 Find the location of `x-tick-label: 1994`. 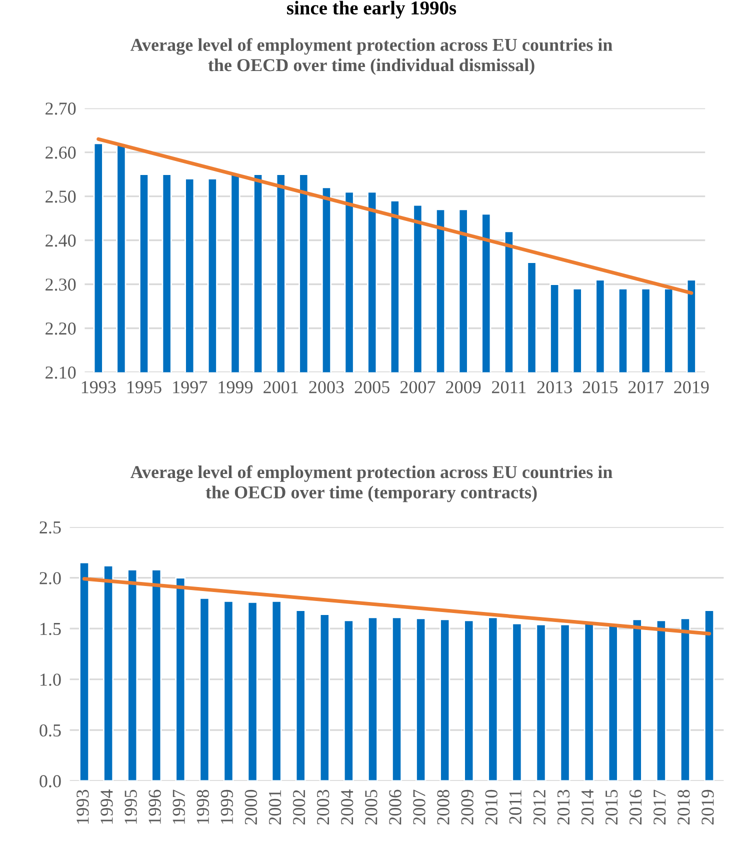

x-tick-label: 1994 is located at coordinates (106, 806).